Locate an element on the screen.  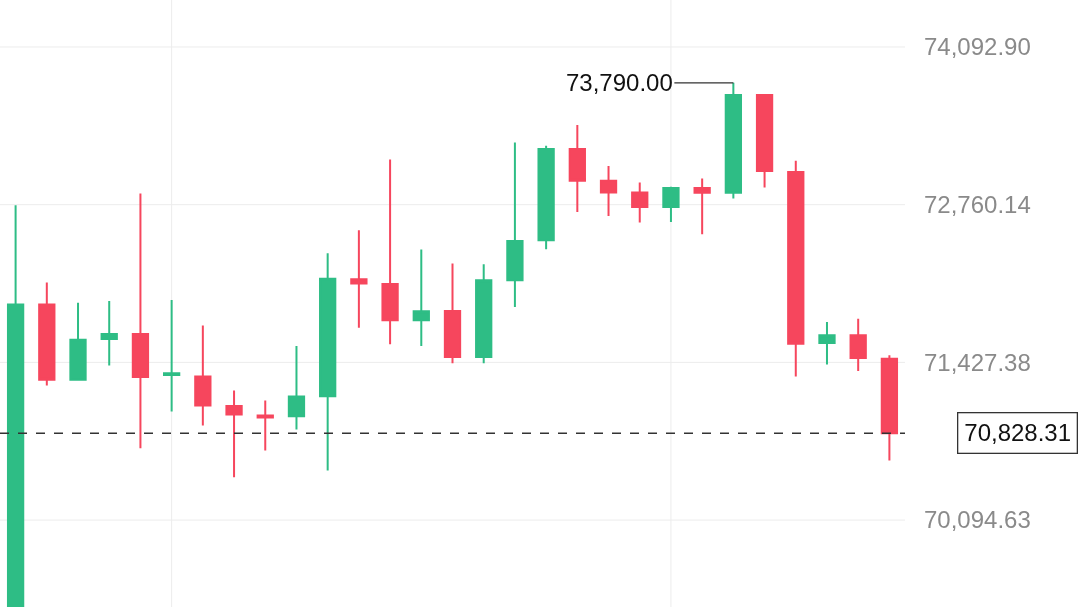
ref-line-label: 70,828.31 is located at coordinates (1018, 433).